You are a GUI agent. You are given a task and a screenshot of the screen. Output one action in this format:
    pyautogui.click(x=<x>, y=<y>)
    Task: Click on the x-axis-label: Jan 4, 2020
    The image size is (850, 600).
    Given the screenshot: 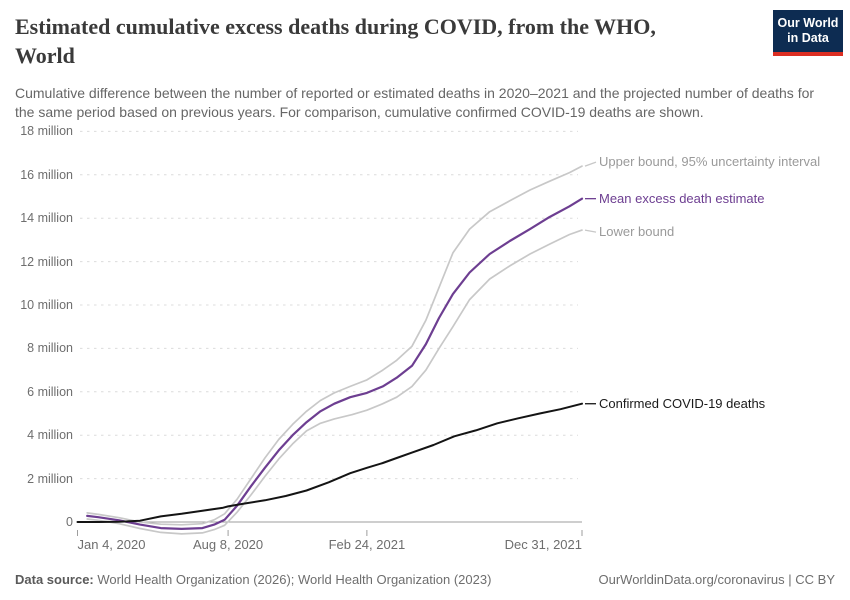 What is the action you would take?
    pyautogui.click(x=111, y=544)
    